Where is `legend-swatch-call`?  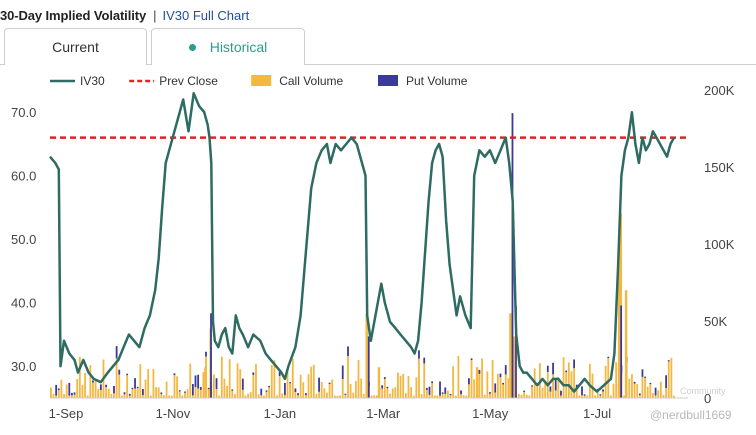 legend-swatch-call is located at coordinates (261, 80).